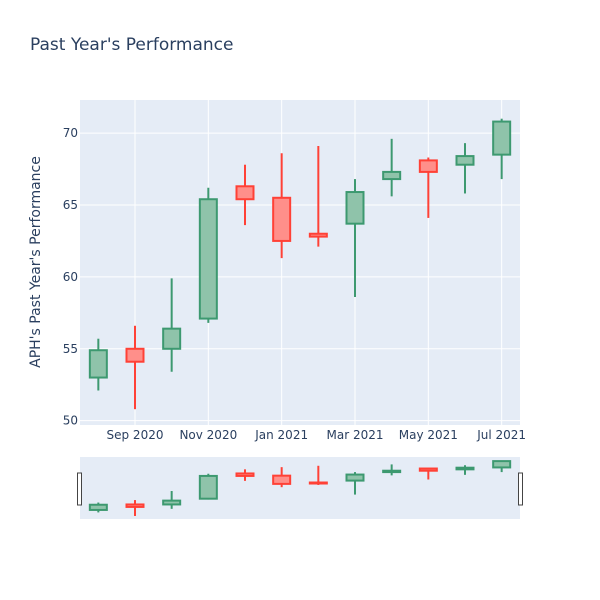 This screenshot has width=600, height=600. Describe the element at coordinates (355, 435) in the screenshot. I see `x-tick-label: Mar 2021` at that location.